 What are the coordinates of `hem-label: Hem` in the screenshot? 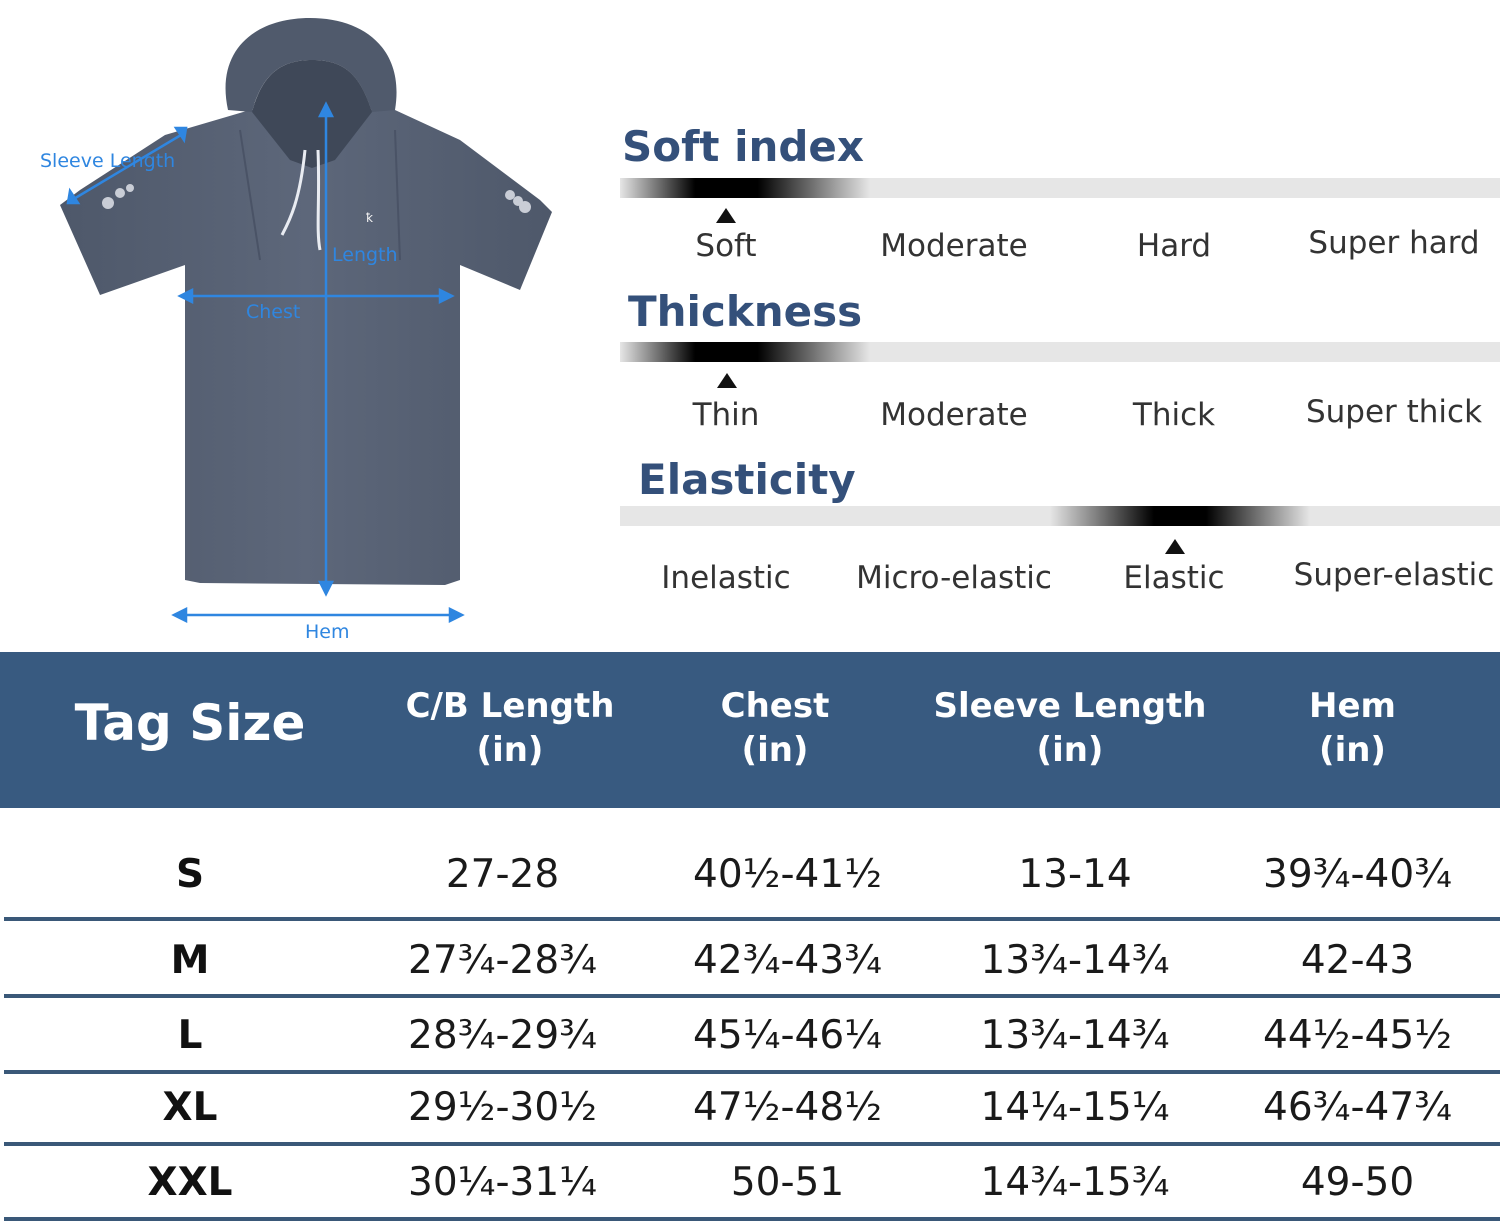 It's located at (327, 632).